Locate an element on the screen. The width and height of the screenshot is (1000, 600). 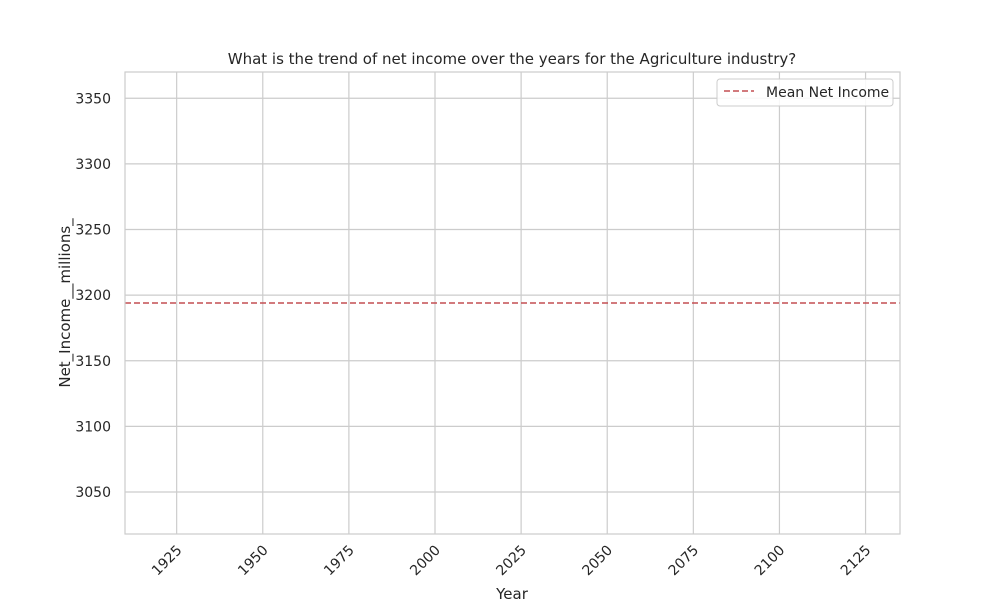
x-tick-label: 1925 is located at coordinates (167, 561).